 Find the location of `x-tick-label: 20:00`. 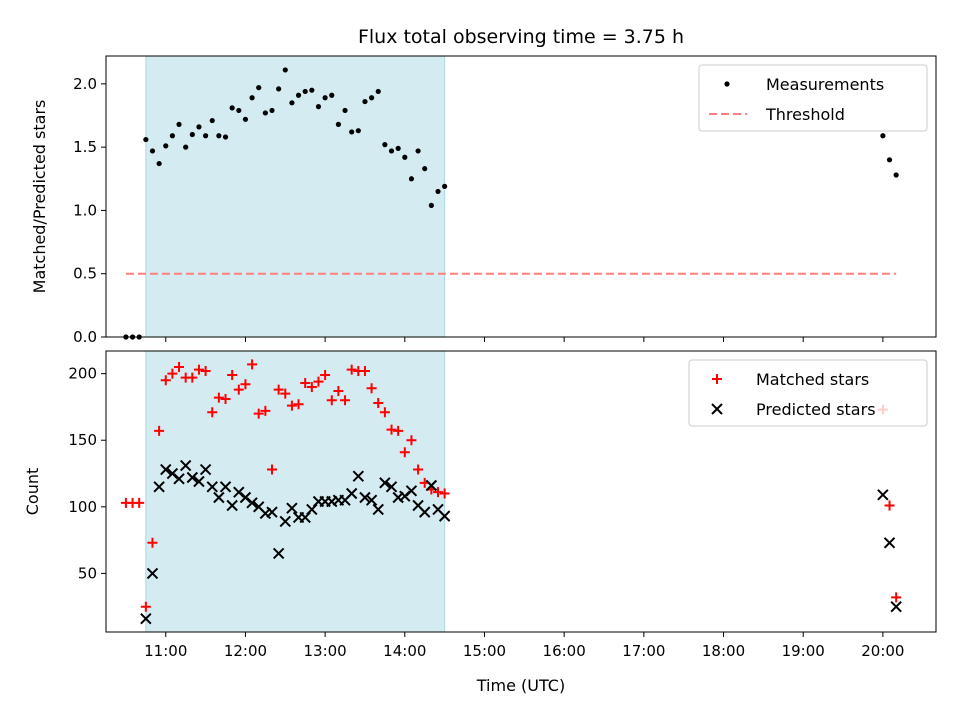

x-tick-label: 20:00 is located at coordinates (882, 651).